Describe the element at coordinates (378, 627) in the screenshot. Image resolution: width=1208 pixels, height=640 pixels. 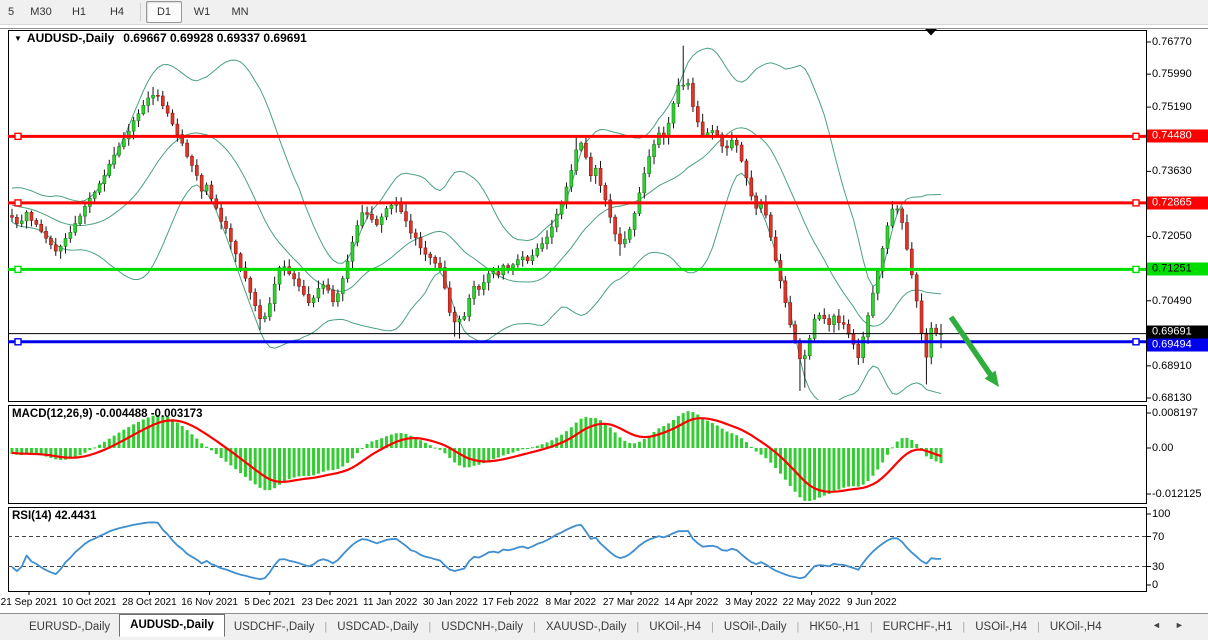
I see `chart-tab-usdcad-daily: USDCAD-,Daily` at that location.